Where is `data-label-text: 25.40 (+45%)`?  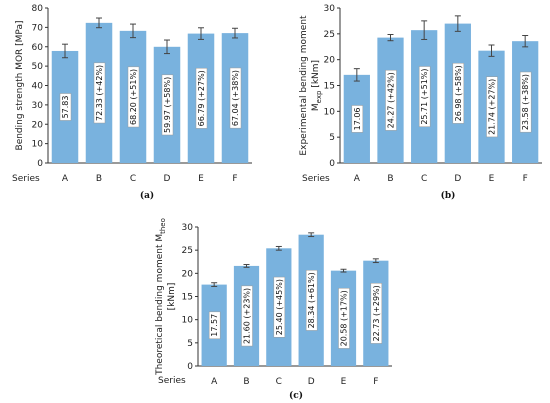
data-label-text: 25.40 (+45%) is located at coordinates (279, 307).